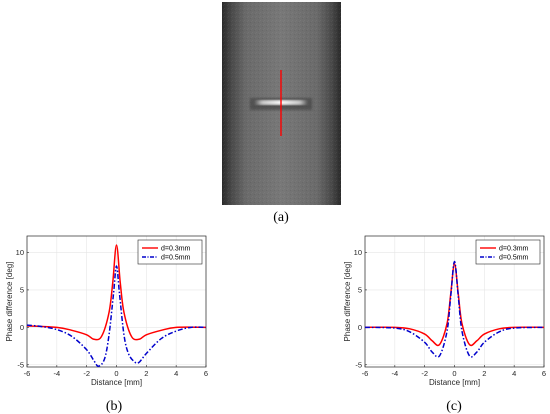  What do you see at coordinates (27, 373) in the screenshot?
I see `xtick-label-b-0: -6` at bounding box center [27, 373].